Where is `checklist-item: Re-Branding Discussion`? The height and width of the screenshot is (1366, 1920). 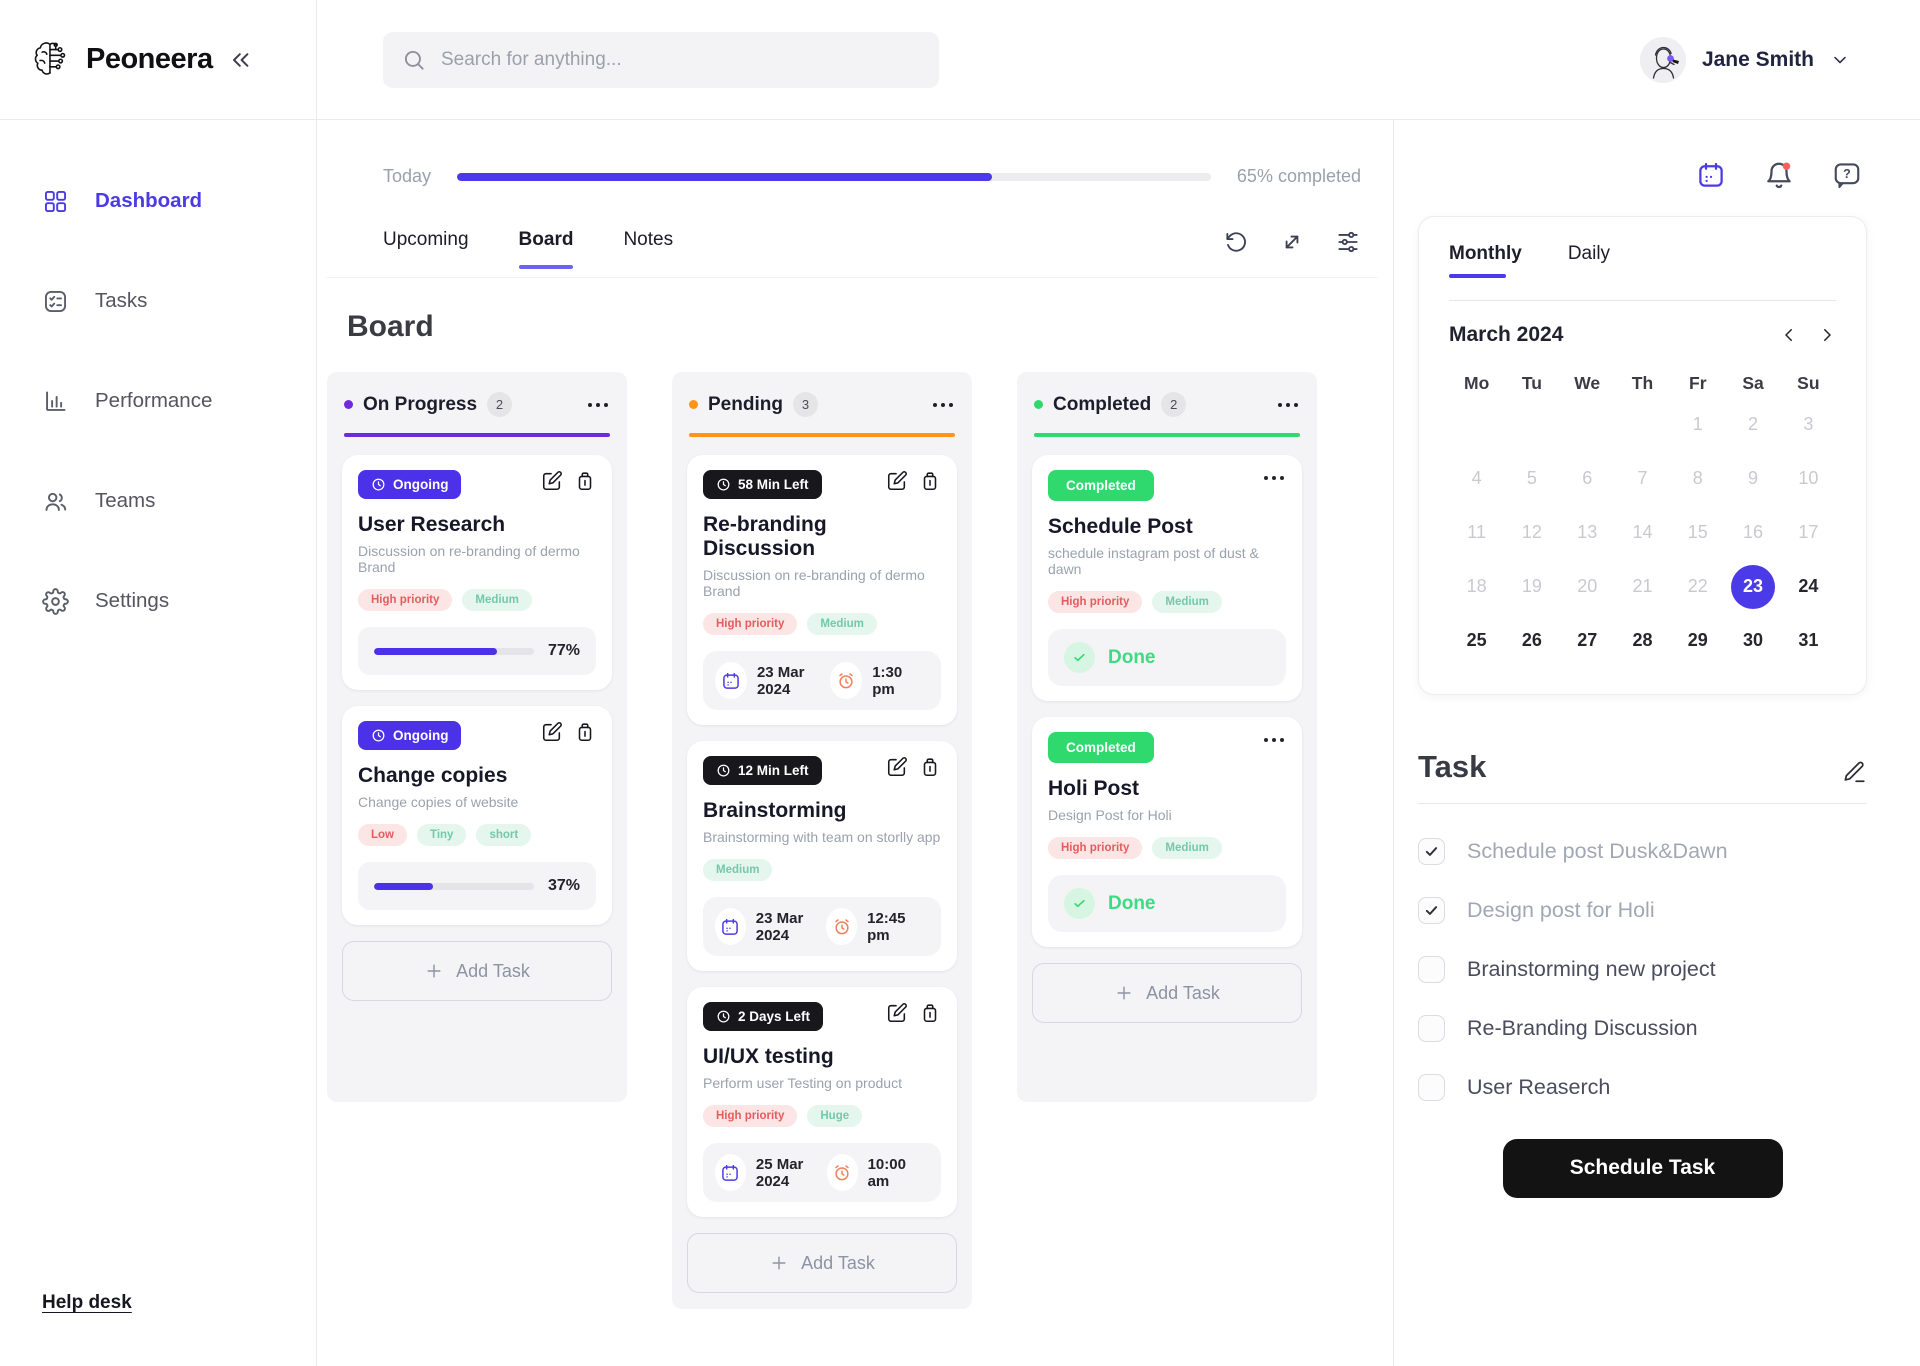 checklist-item: Re-Branding Discussion is located at coordinates (1642, 1028).